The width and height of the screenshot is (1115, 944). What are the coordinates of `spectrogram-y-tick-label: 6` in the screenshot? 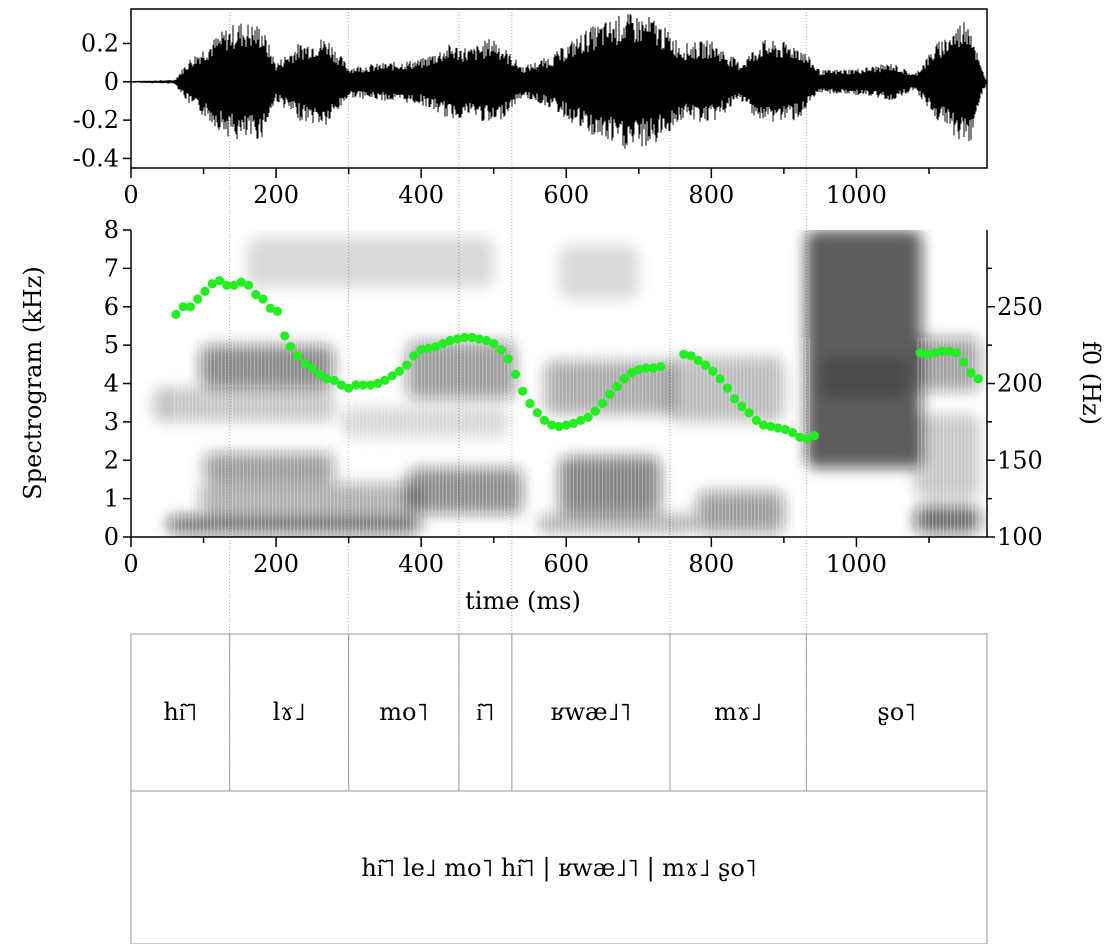 It's located at (111, 307).